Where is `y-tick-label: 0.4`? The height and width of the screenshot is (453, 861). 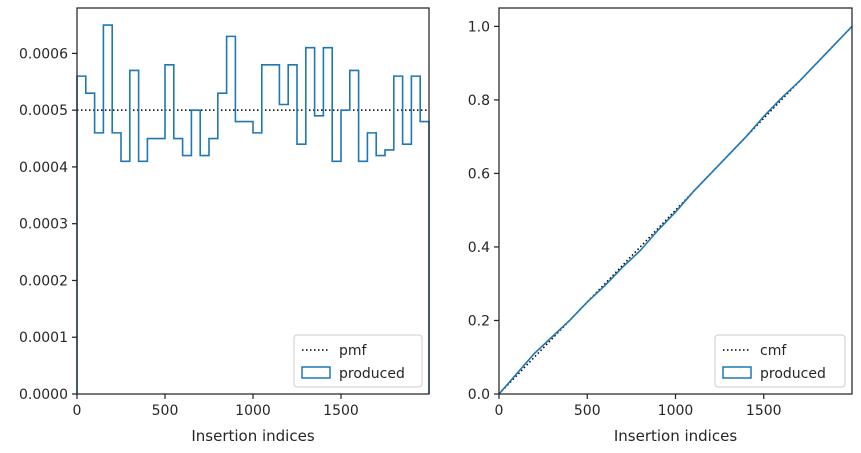 y-tick-label: 0.4 is located at coordinates (479, 248).